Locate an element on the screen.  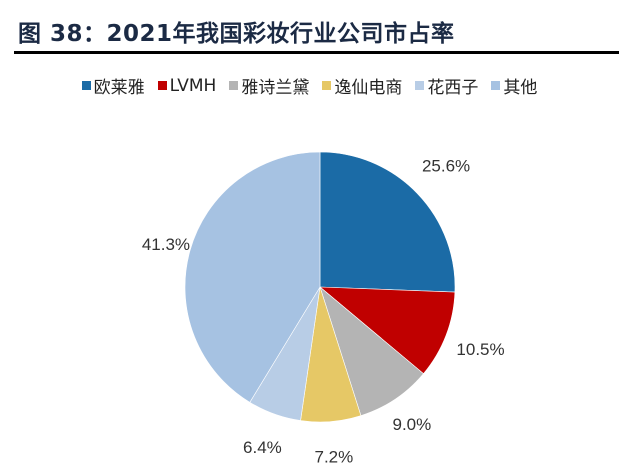
legend-label: 雅诗兰黛 is located at coordinates (275, 88).